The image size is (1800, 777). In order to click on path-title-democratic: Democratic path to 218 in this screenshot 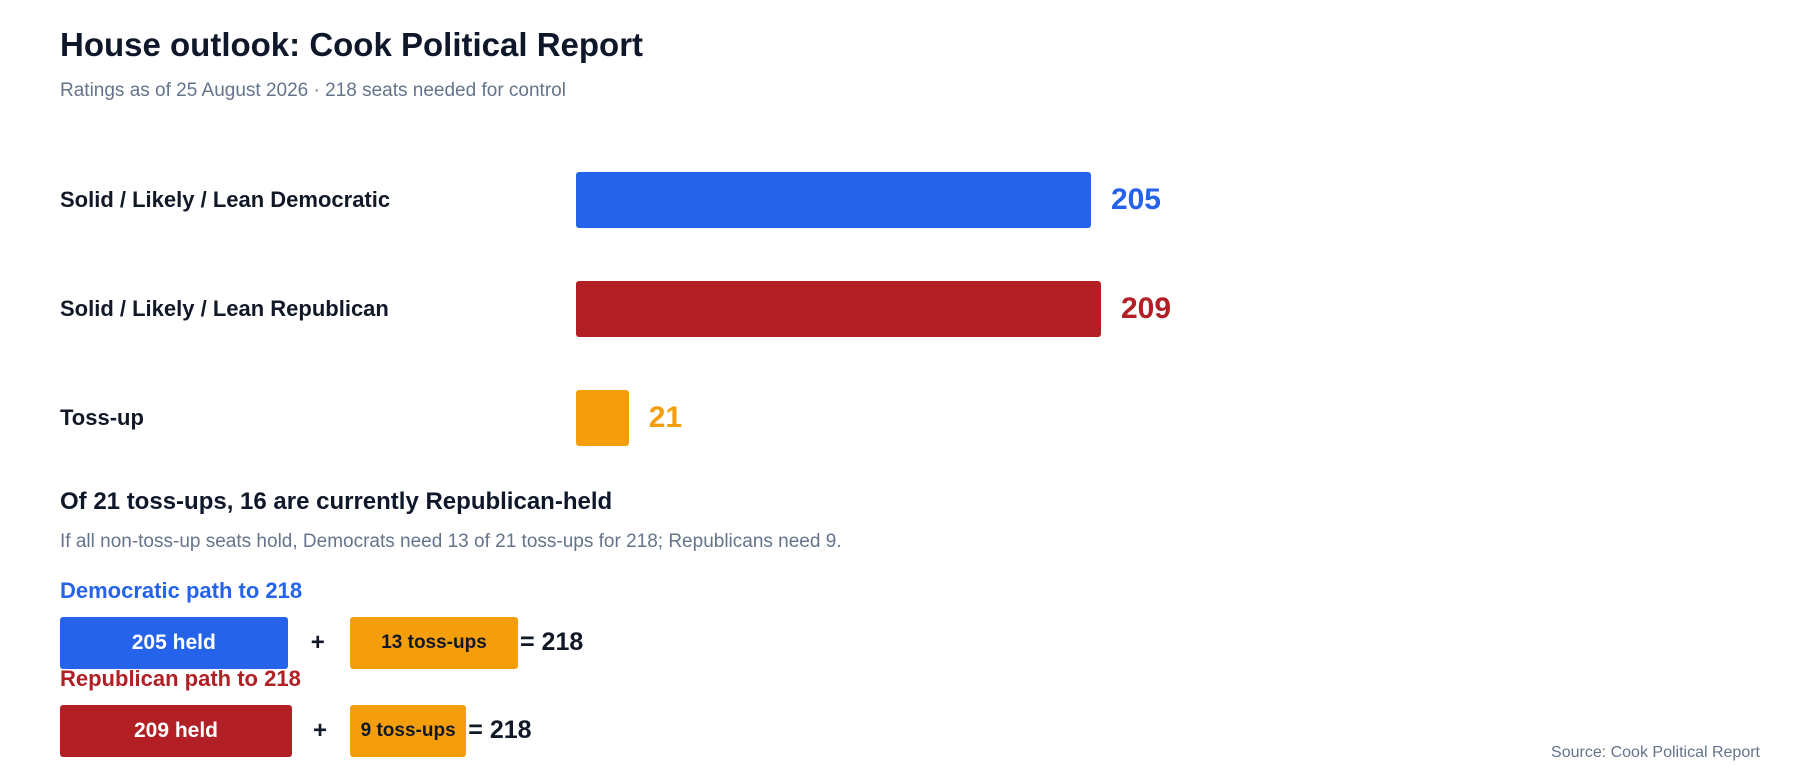, I will do `click(181, 590)`.